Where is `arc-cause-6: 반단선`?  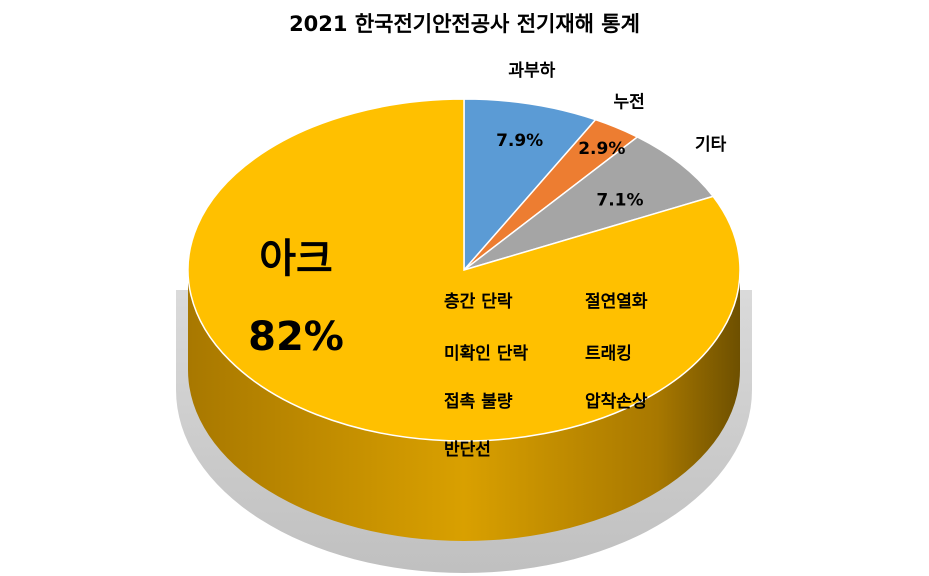 arc-cause-6: 반단선 is located at coordinates (467, 450).